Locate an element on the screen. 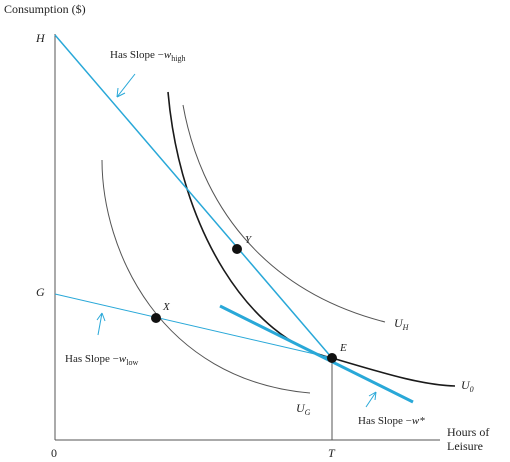 Image resolution: width=510 pixels, height=462 pixels. x-axis-label-line1: Hours of is located at coordinates (468, 432).